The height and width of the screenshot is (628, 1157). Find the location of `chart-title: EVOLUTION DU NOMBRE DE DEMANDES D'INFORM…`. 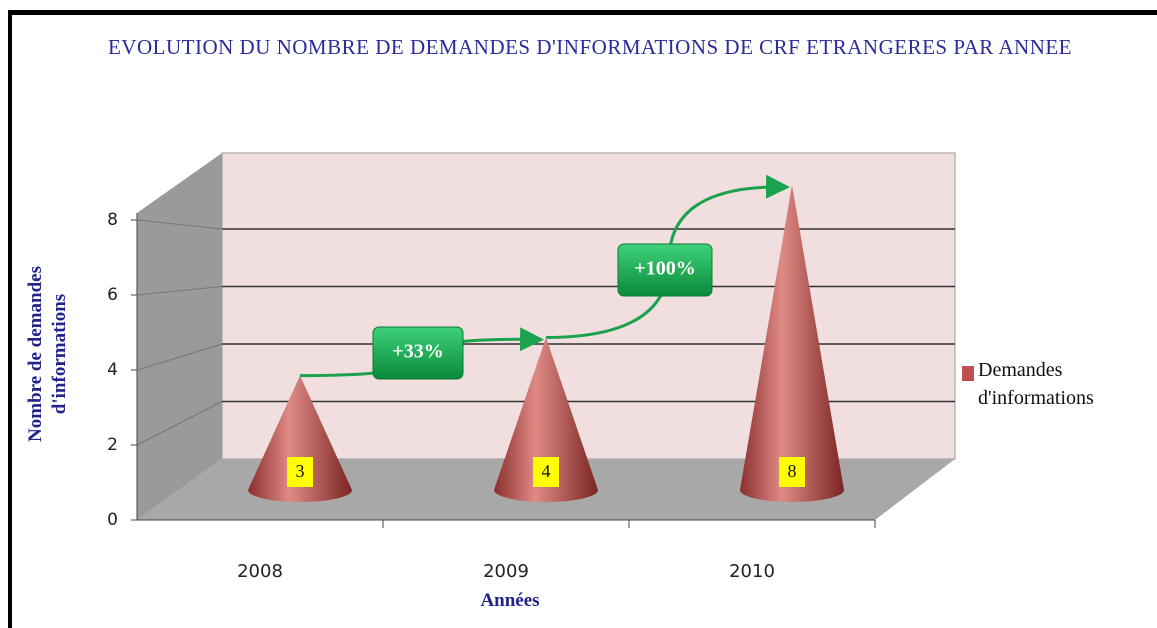

chart-title: EVOLUTION DU NOMBRE DE DEMANDES D'INFORM… is located at coordinates (590, 47).